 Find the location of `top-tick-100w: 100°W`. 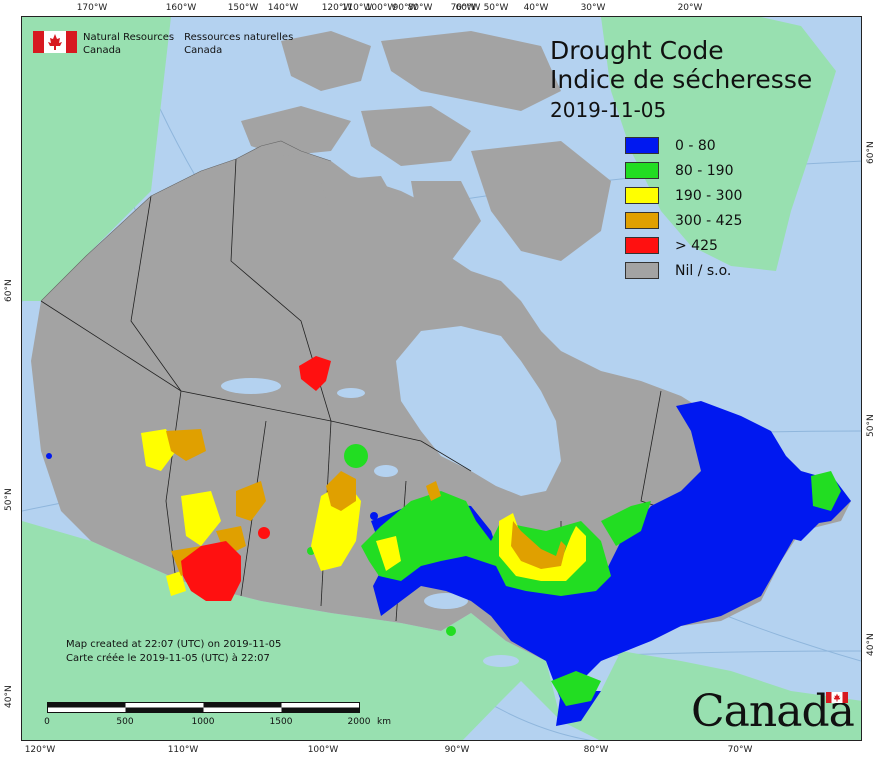

top-tick-100w: 100°W is located at coordinates (381, 8).